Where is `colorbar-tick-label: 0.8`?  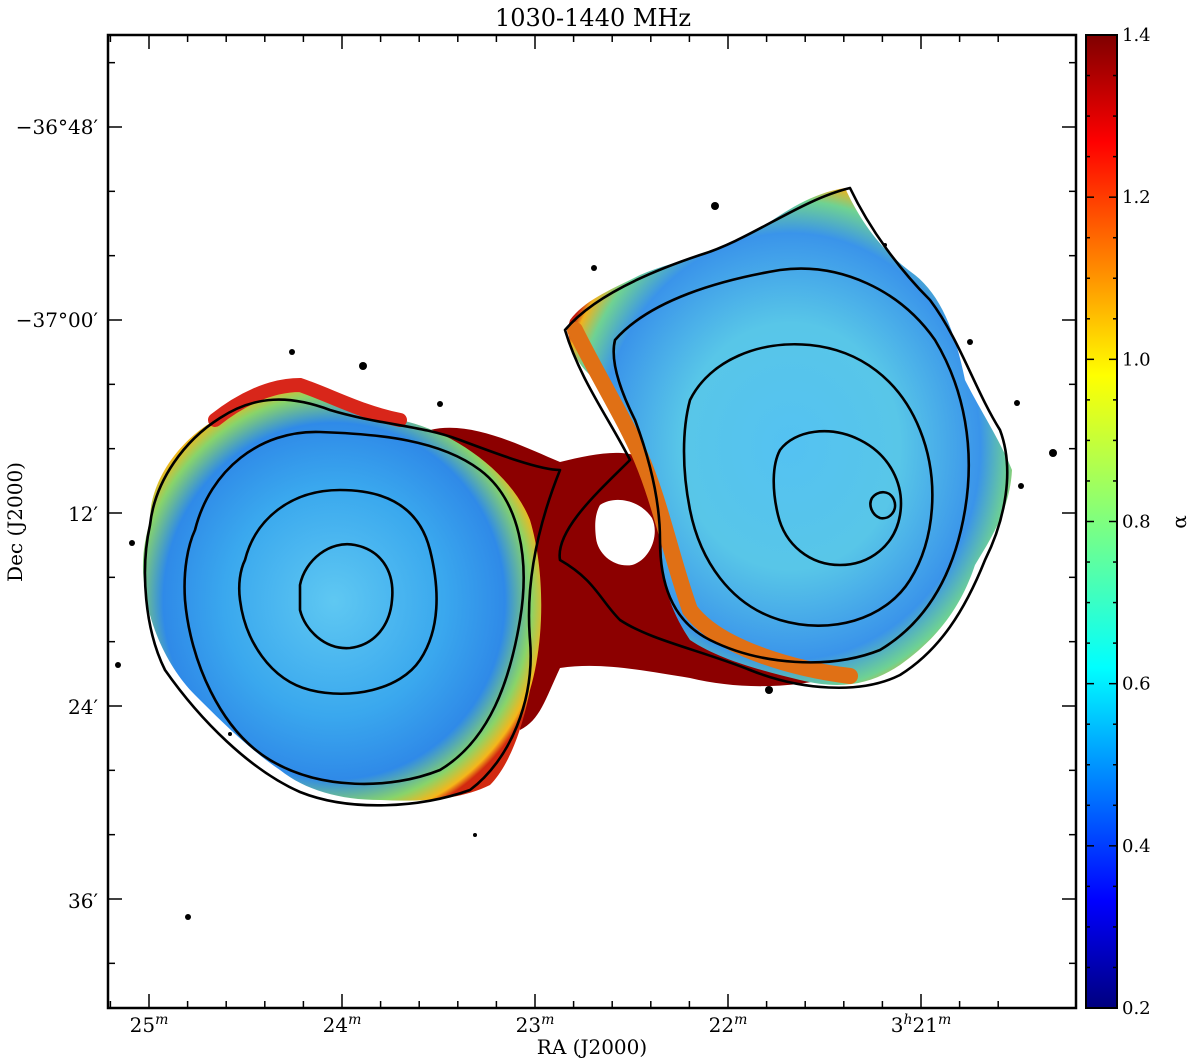
colorbar-tick-label: 0.8 is located at coordinates (1136, 522).